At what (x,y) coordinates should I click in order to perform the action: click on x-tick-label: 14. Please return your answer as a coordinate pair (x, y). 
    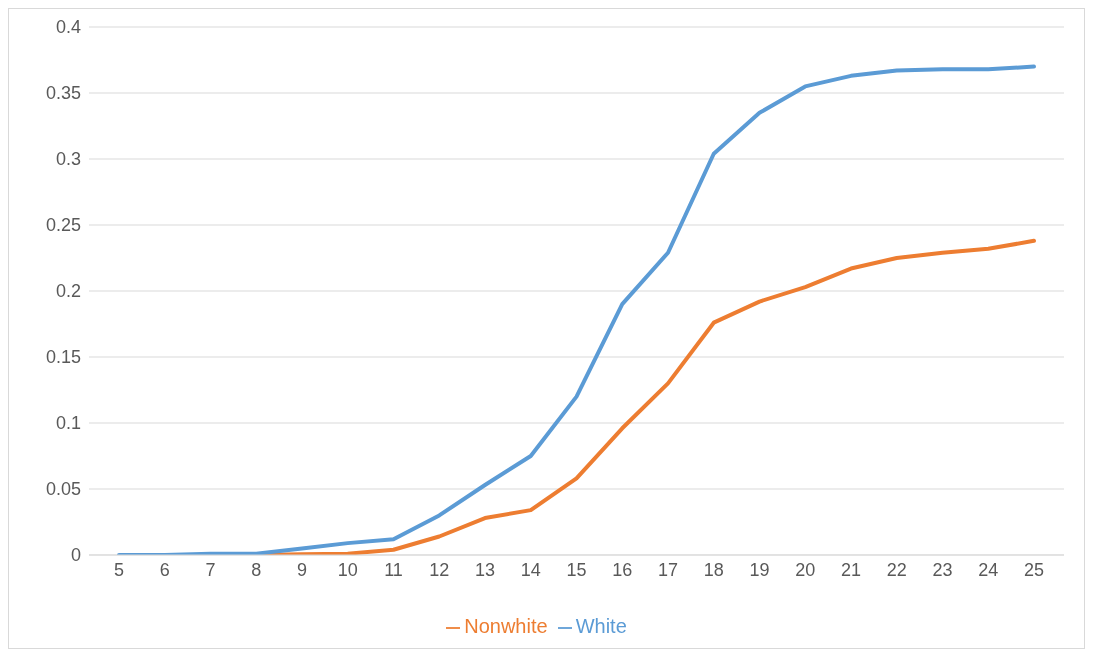
    Looking at the image, I should click on (530, 569).